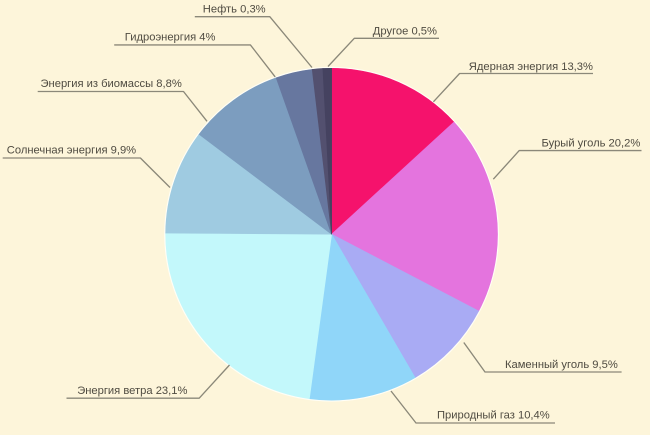 This screenshot has height=435, width=650. I want to click on svg-text: Ядерная энергия 13,3%, so click(531, 67).